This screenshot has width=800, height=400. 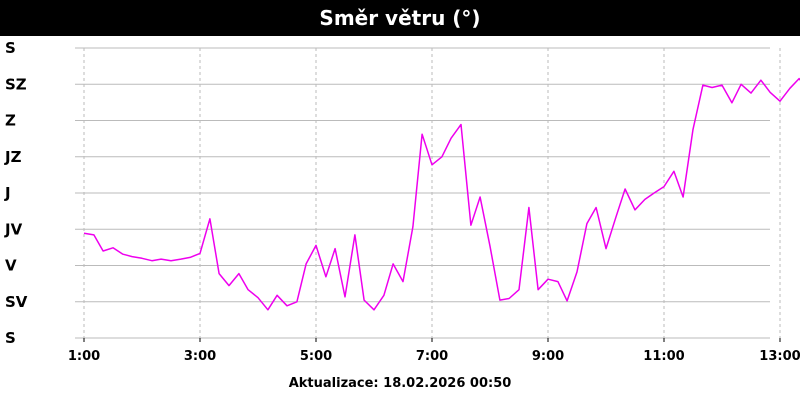 I want to click on y-tick-label: Z, so click(x=10, y=121).